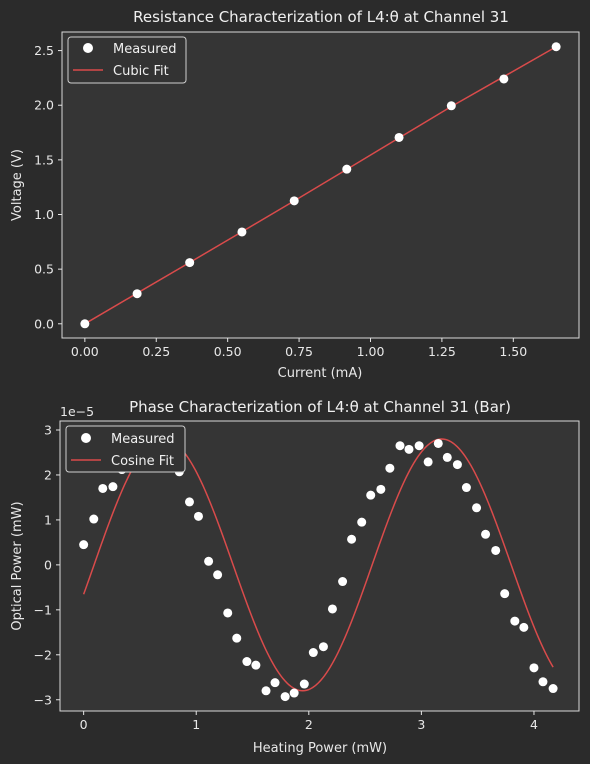  Describe the element at coordinates (44, 214) in the screenshot. I see `y-tick-label: 1.0` at that location.